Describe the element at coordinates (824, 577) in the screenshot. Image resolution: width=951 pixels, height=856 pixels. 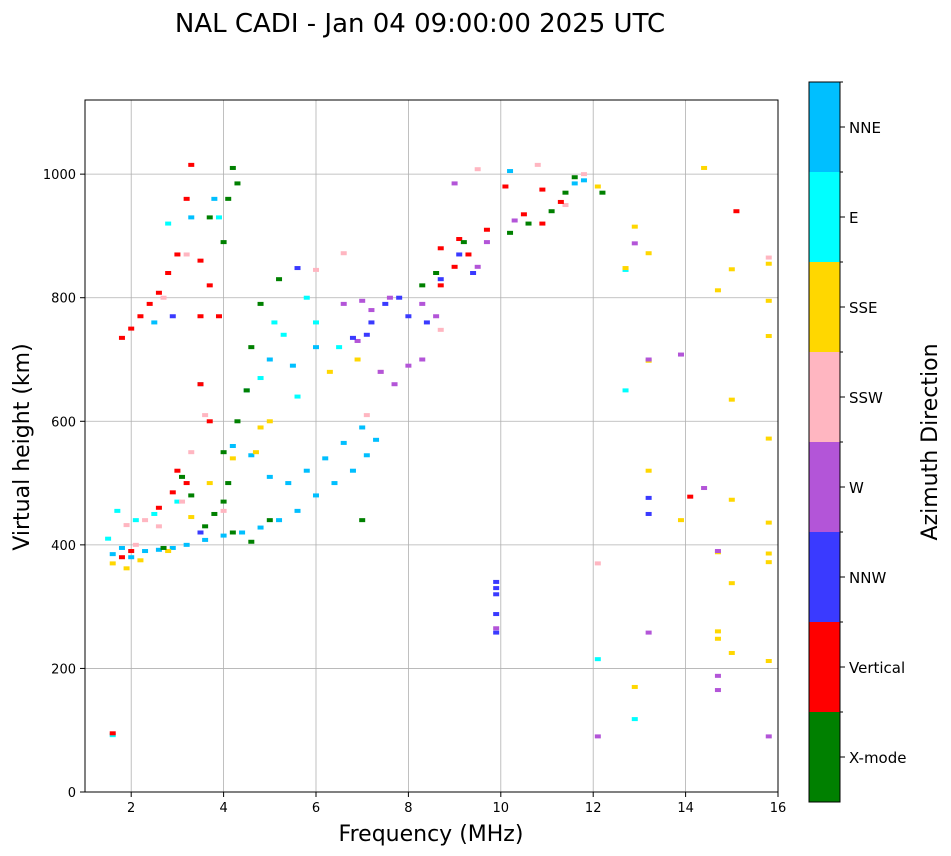
I see `colorbar-segment-nnw` at that location.